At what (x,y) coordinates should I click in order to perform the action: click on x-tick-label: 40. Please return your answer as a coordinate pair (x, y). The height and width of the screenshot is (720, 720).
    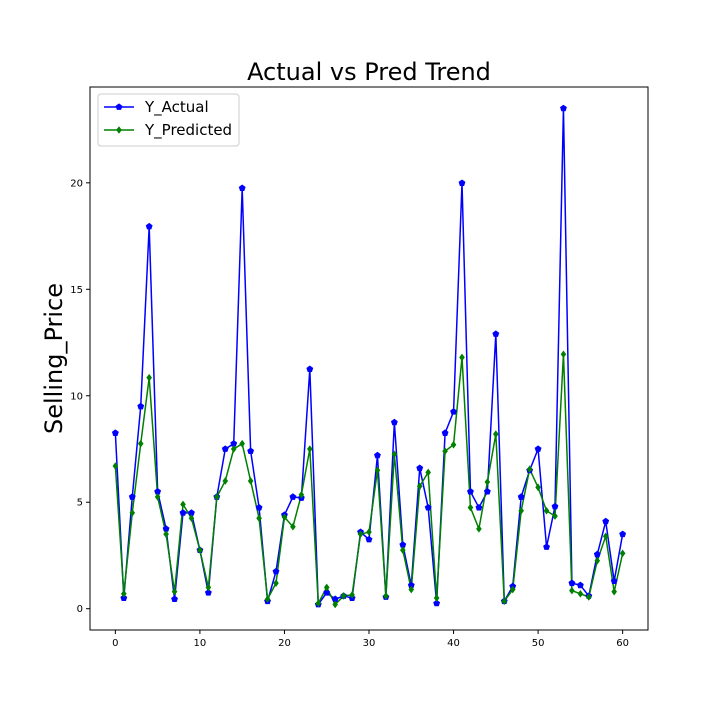
    Looking at the image, I should click on (453, 643).